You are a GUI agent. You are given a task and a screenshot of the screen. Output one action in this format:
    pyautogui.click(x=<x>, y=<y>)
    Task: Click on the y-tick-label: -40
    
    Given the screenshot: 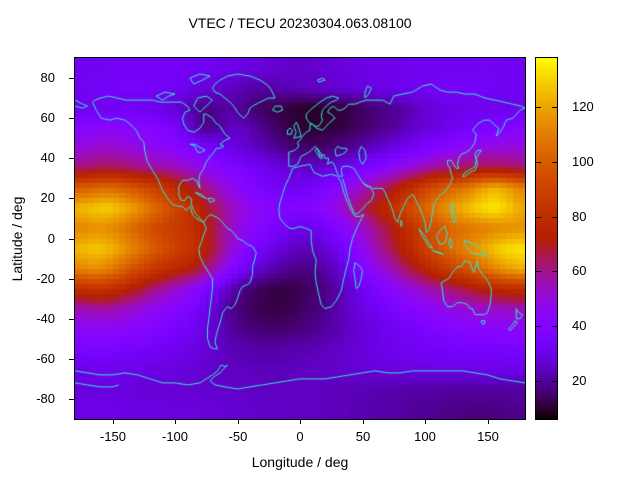 What is the action you would take?
    pyautogui.click(x=45, y=318)
    